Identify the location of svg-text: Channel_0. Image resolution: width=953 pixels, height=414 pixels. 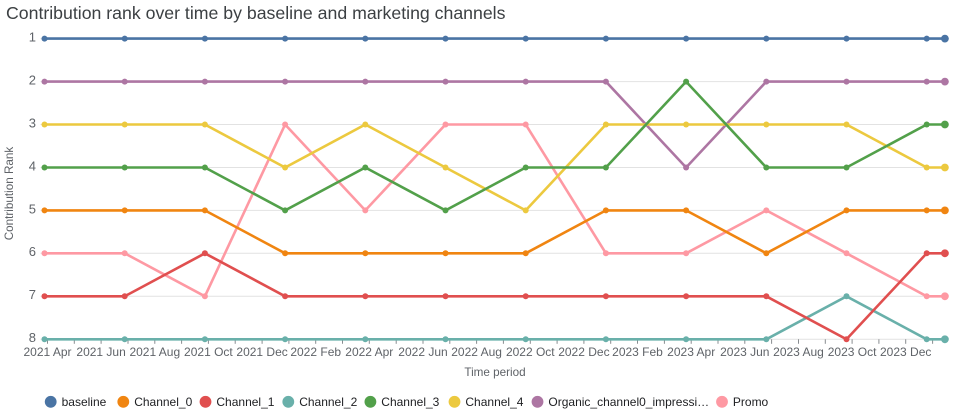
(163, 402).